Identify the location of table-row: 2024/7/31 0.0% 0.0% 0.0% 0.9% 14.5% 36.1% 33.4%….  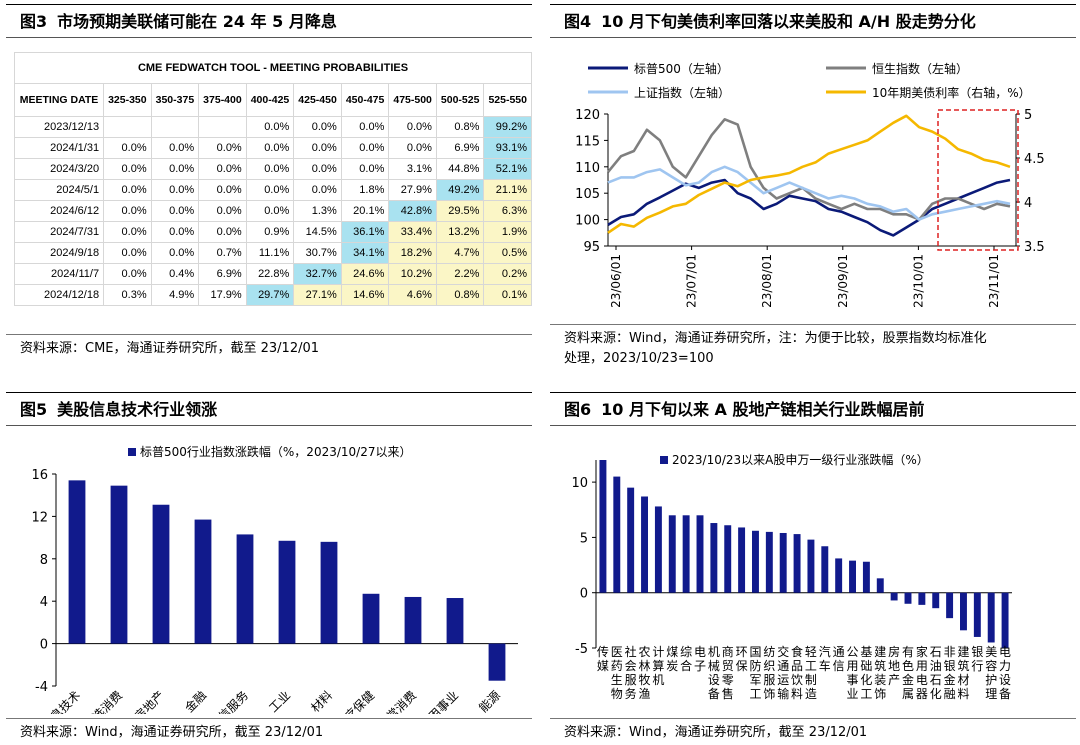
(272, 232).